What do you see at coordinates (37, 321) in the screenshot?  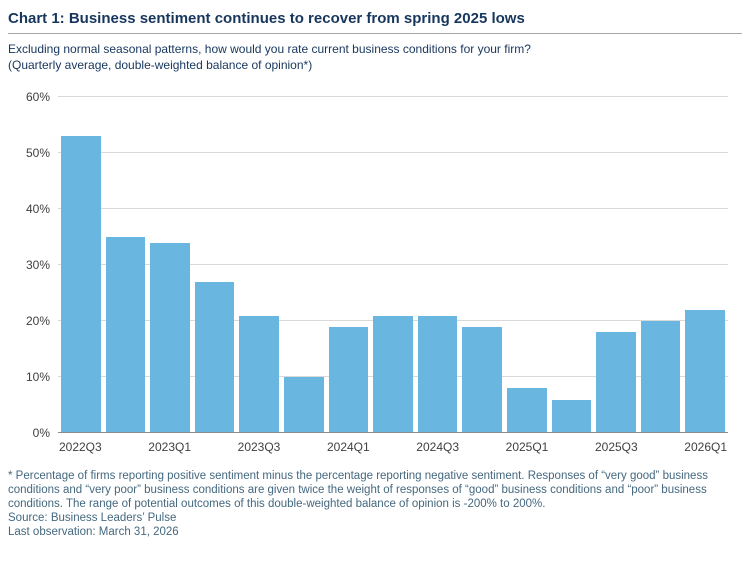 I see `y-axis-tick-label: 20%` at bounding box center [37, 321].